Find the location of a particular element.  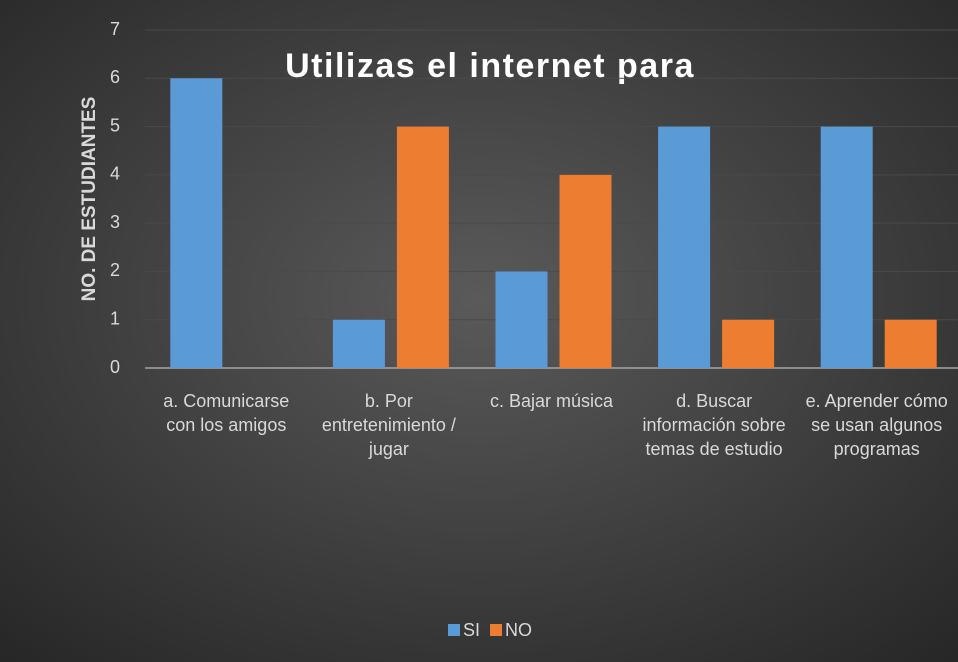

y-tick-label: 0 is located at coordinates (115, 367).